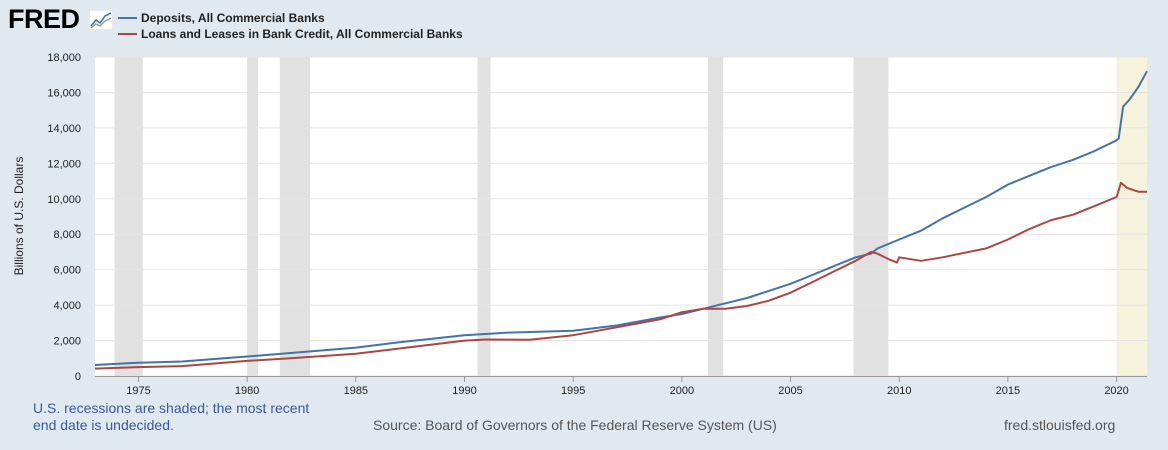 The height and width of the screenshot is (450, 1168). What do you see at coordinates (67, 235) in the screenshot?
I see `y-tick-label-4: 8,000` at bounding box center [67, 235].